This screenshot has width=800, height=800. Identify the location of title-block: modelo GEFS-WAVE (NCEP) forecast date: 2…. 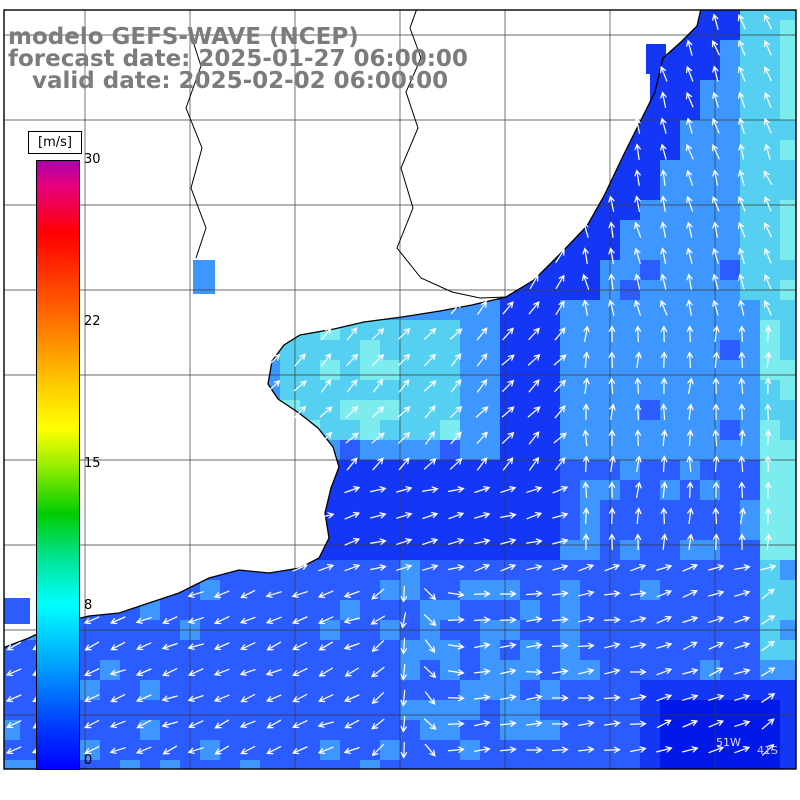
(238, 59).